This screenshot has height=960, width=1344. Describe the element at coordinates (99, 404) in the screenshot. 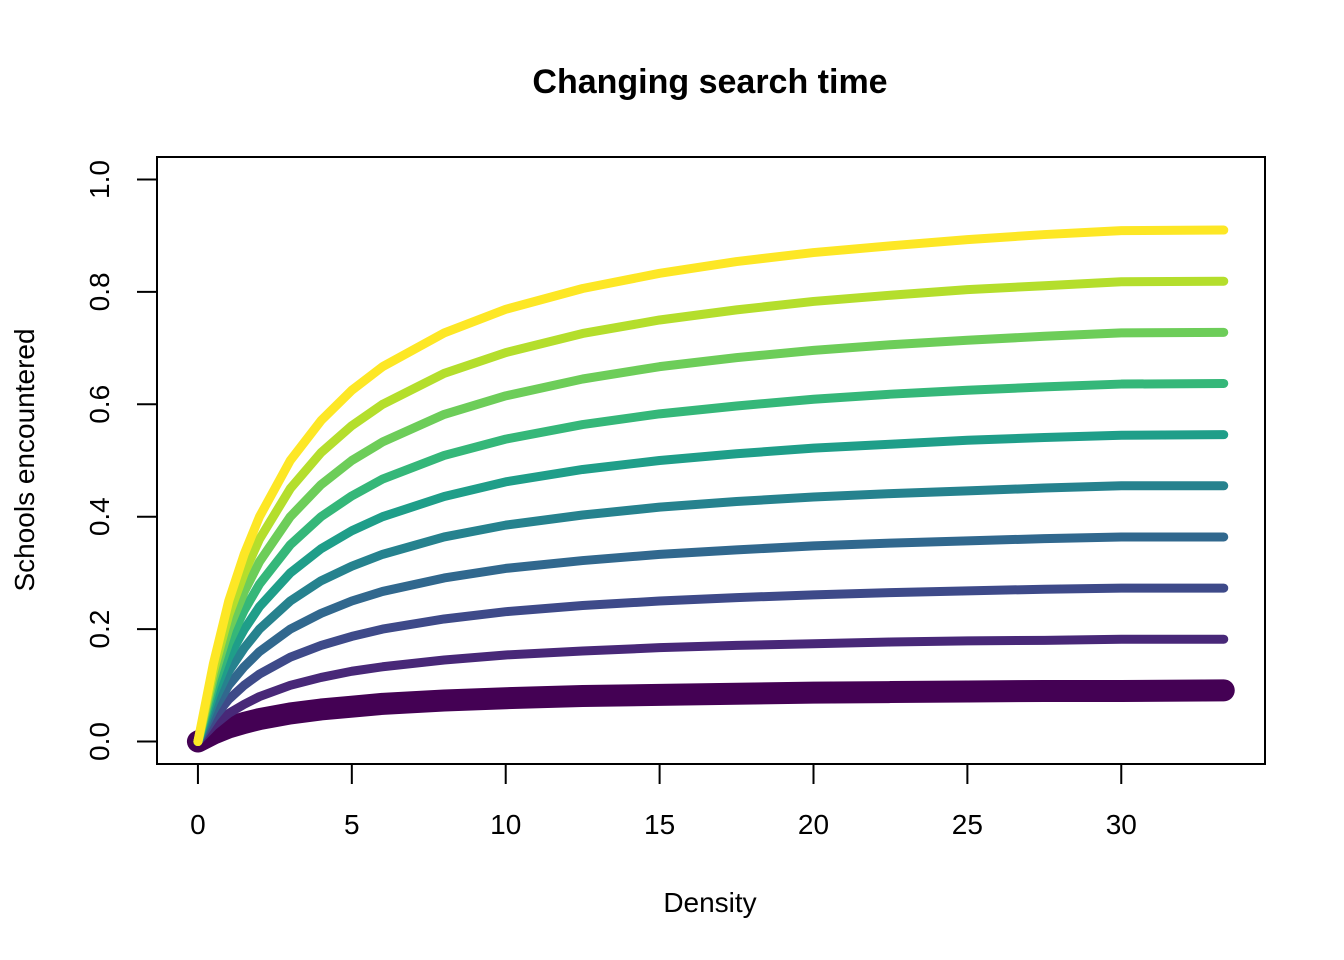

I see `y-tick-label: 0.6` at that location.